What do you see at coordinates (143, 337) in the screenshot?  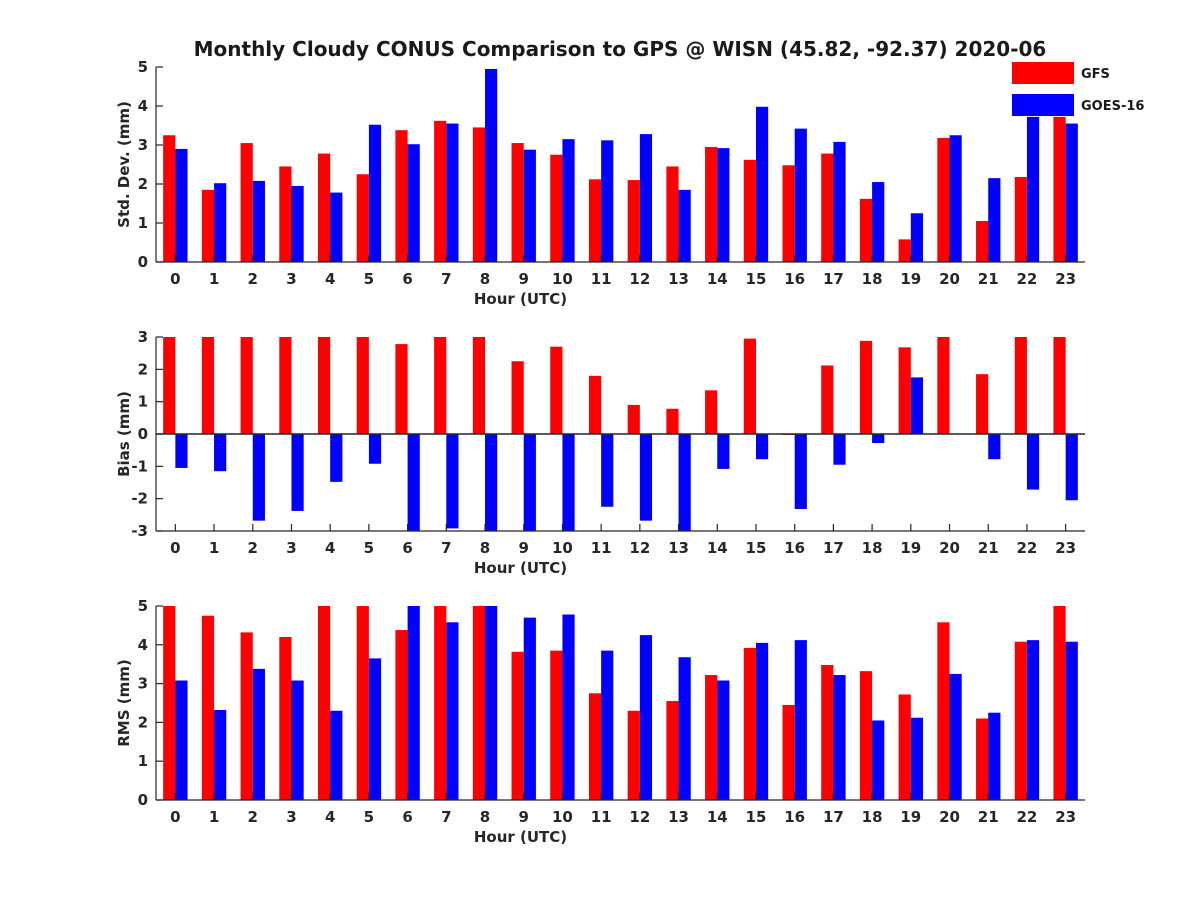 I see `bias-y-tick-label-3: 3` at bounding box center [143, 337].